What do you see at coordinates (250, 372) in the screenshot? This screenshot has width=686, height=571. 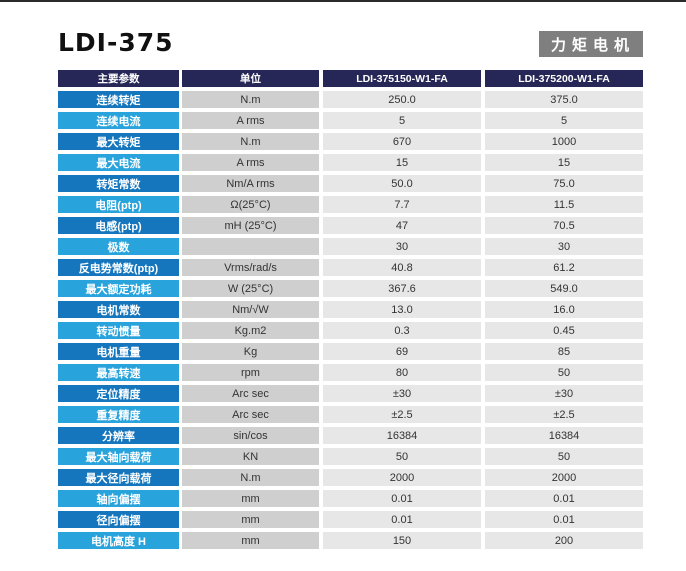 I see `unit-cell: rpm` at bounding box center [250, 372].